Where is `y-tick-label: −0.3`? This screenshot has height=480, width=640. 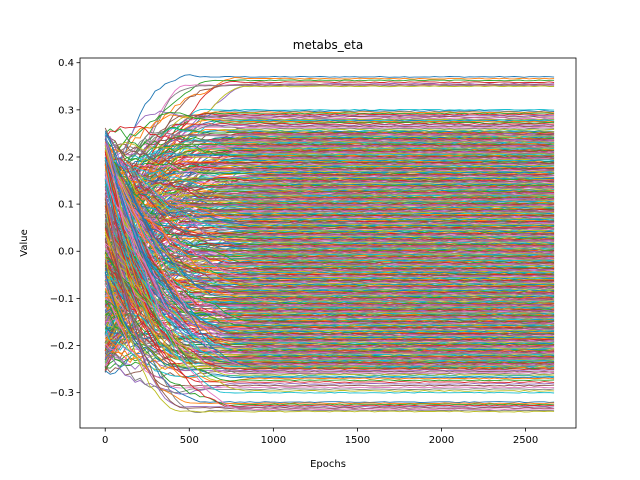 y-tick-label: −0.3 is located at coordinates (62, 393).